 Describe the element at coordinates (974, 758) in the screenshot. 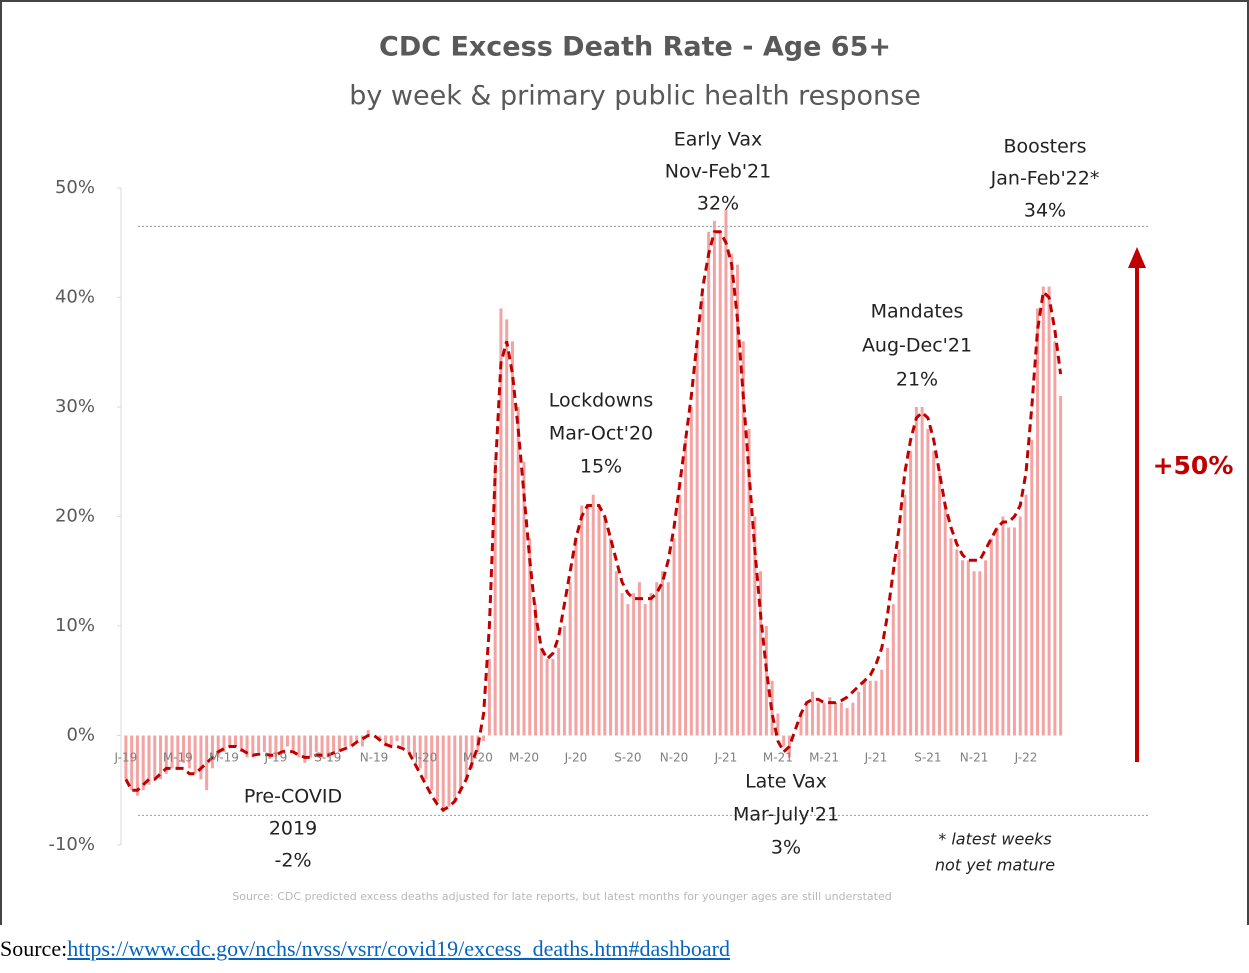

I see `x-tick-label: N-21` at that location.